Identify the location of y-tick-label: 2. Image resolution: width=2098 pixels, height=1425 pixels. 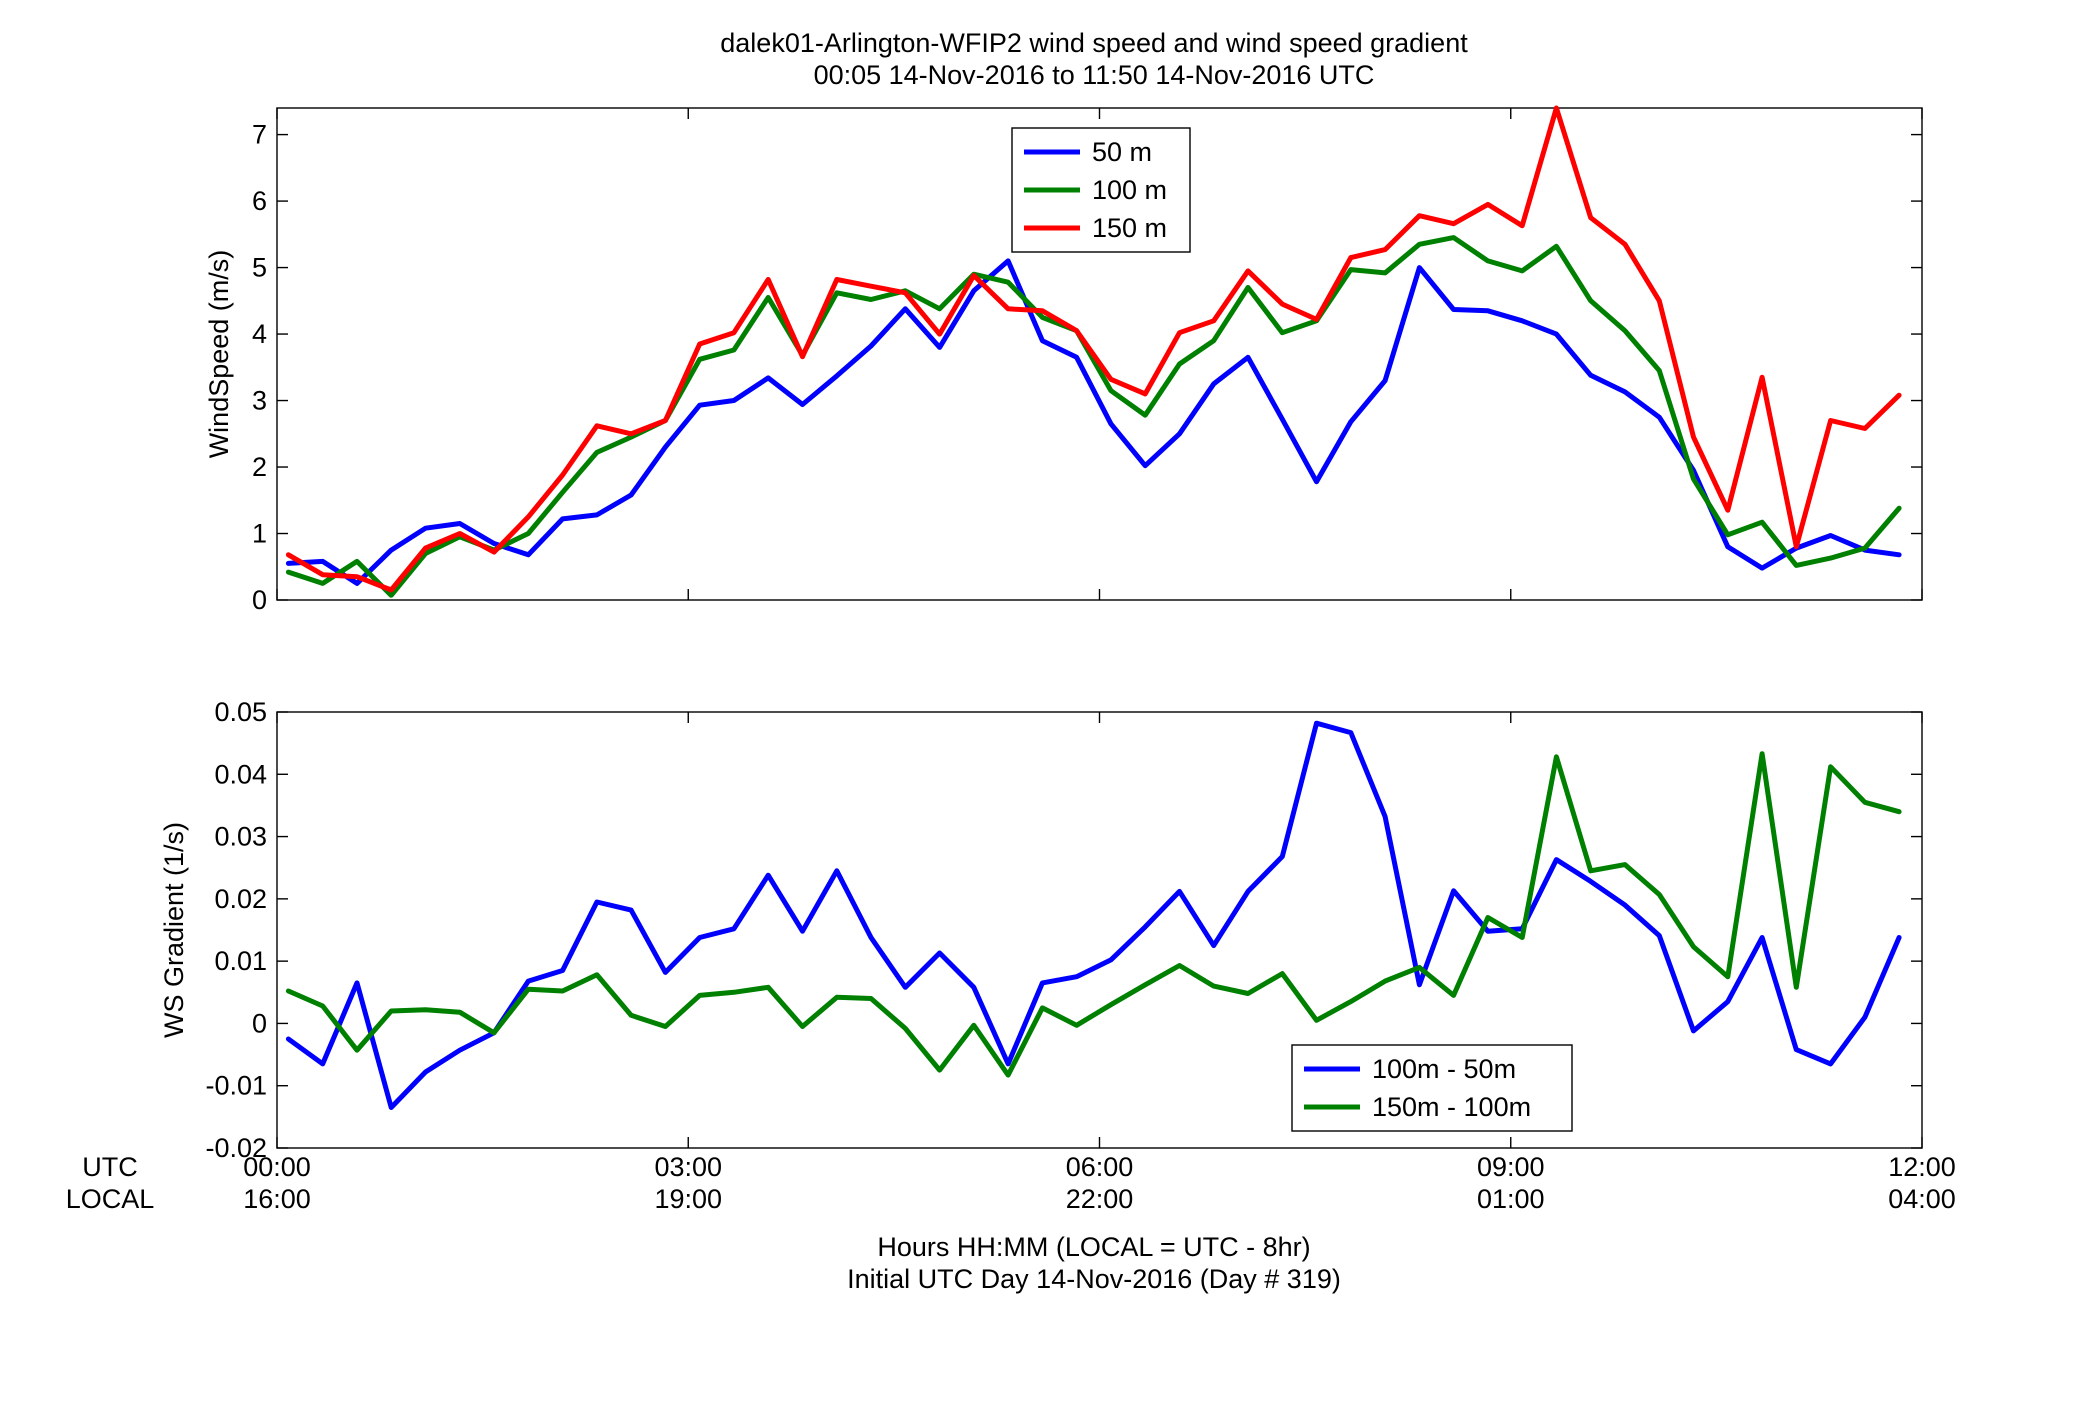
(259, 467).